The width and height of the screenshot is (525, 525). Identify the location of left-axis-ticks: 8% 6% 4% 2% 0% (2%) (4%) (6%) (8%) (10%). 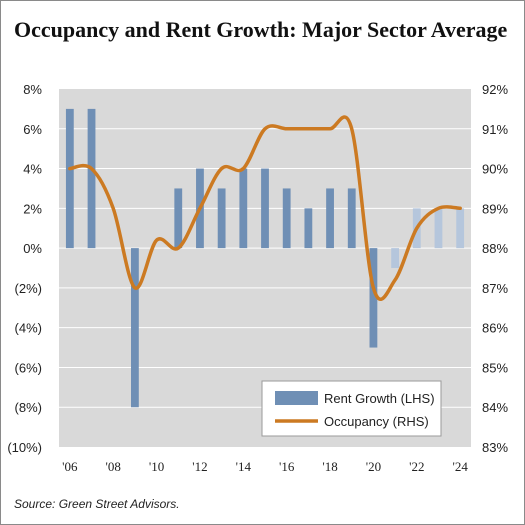
(24, 268).